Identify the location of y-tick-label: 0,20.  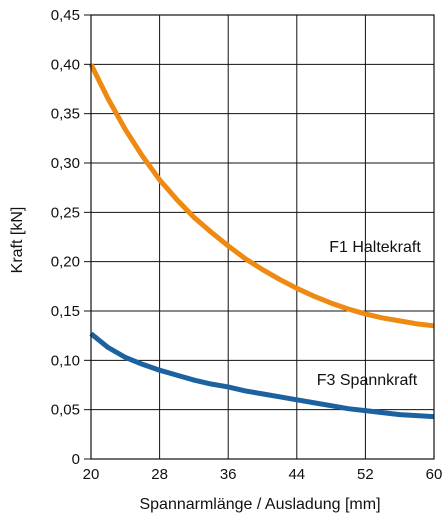
(65, 262).